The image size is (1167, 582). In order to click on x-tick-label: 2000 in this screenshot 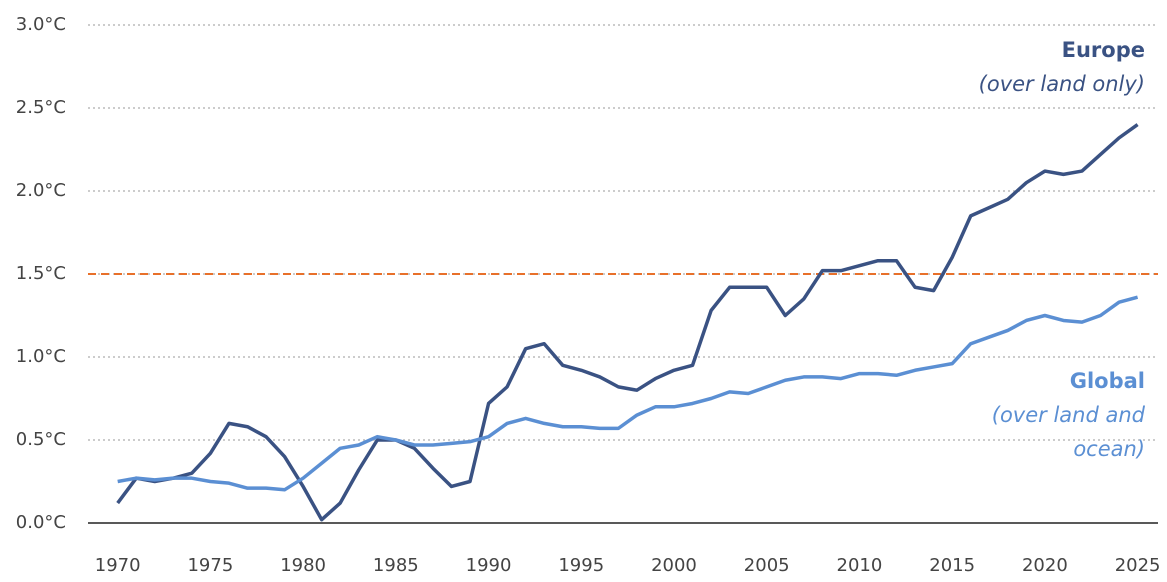, I will do `click(674, 565)`.